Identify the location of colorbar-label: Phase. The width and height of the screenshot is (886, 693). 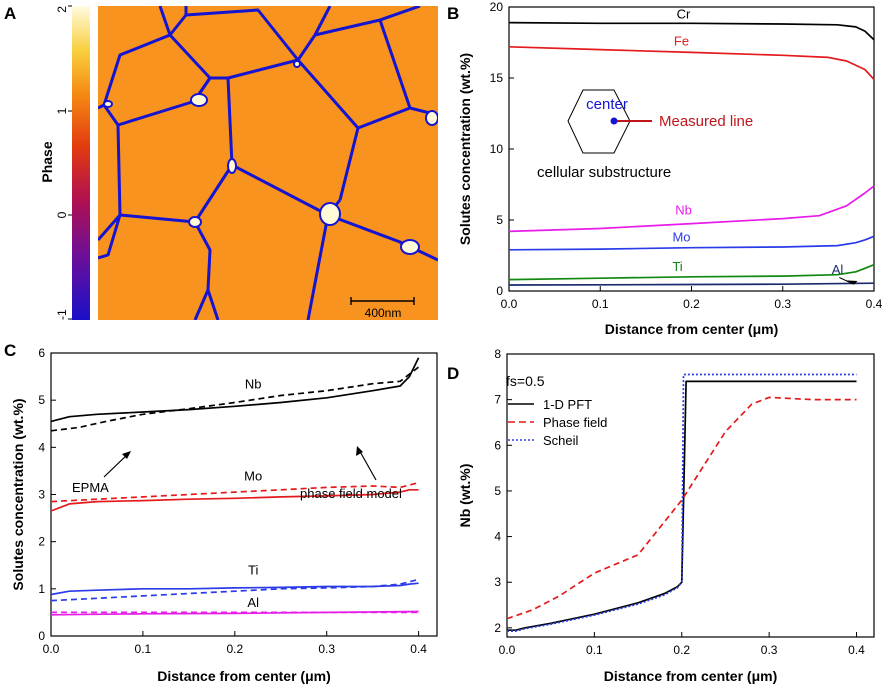
(47, 161).